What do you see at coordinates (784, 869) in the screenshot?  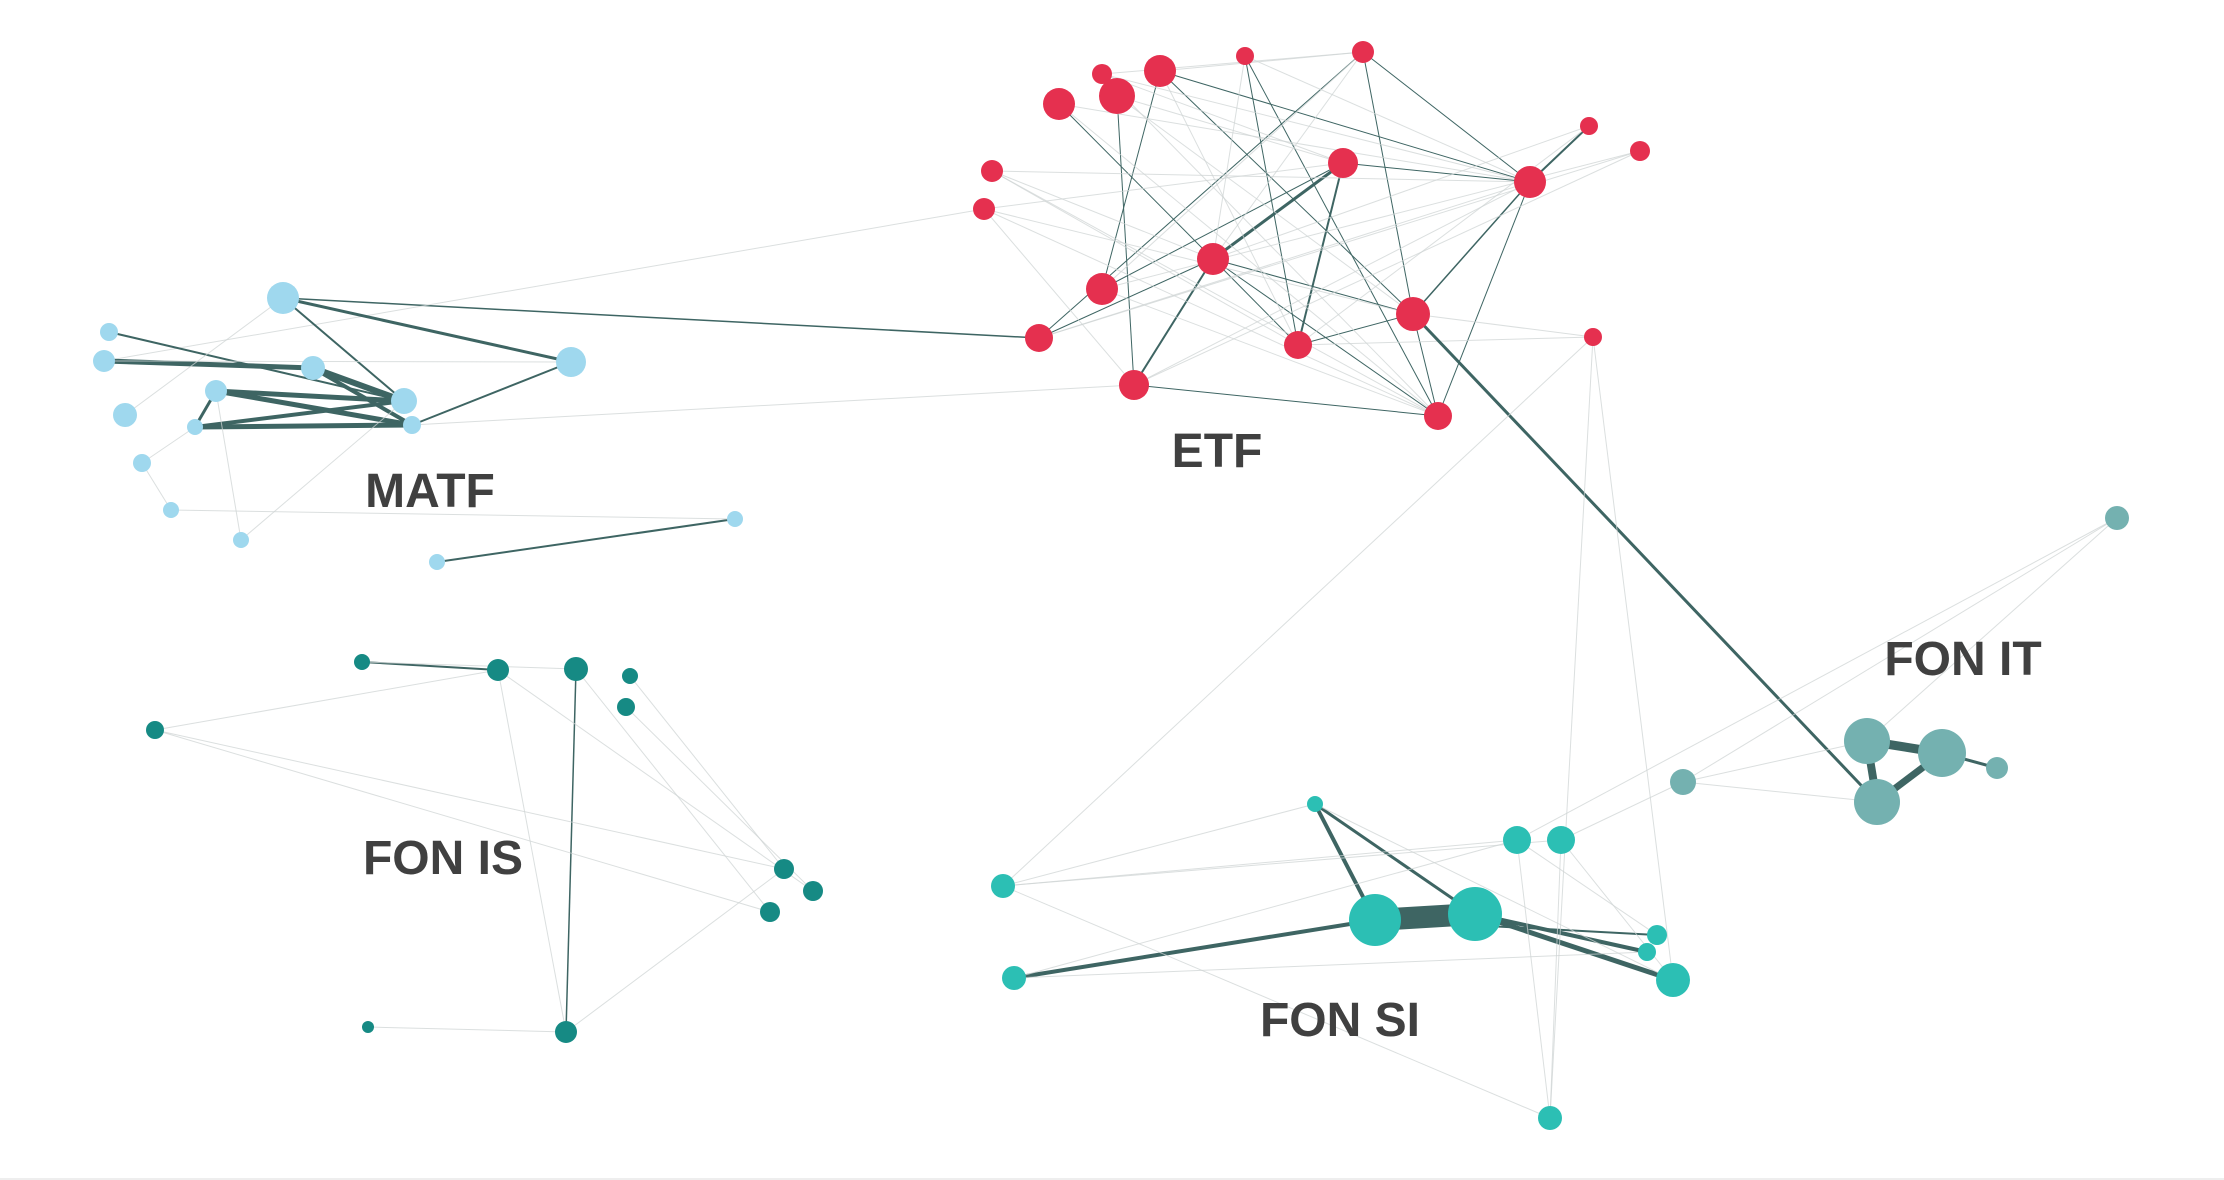 I see `node-fonis-i7` at bounding box center [784, 869].